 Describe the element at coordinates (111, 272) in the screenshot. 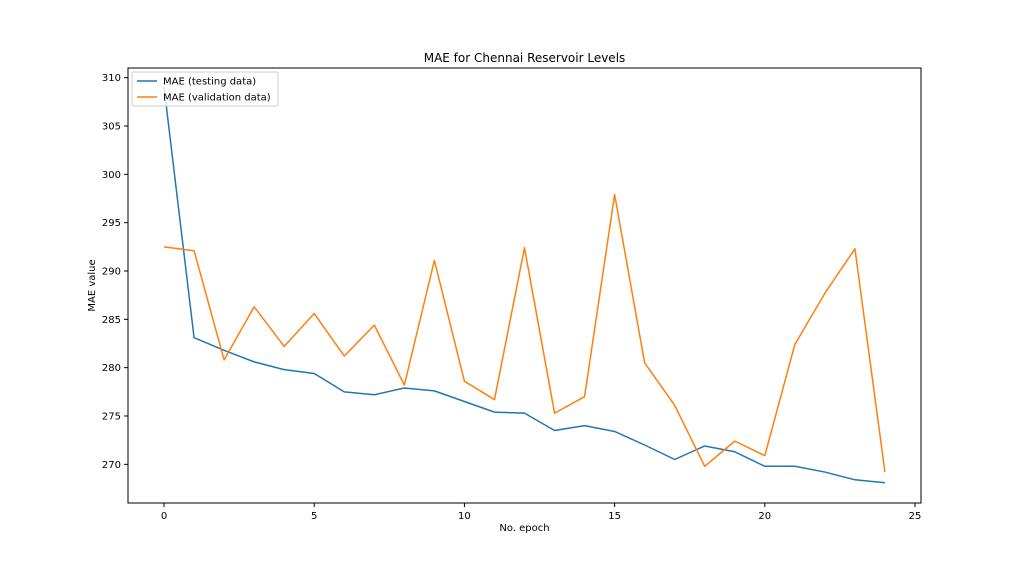

I see `y-tick-label: 290` at that location.